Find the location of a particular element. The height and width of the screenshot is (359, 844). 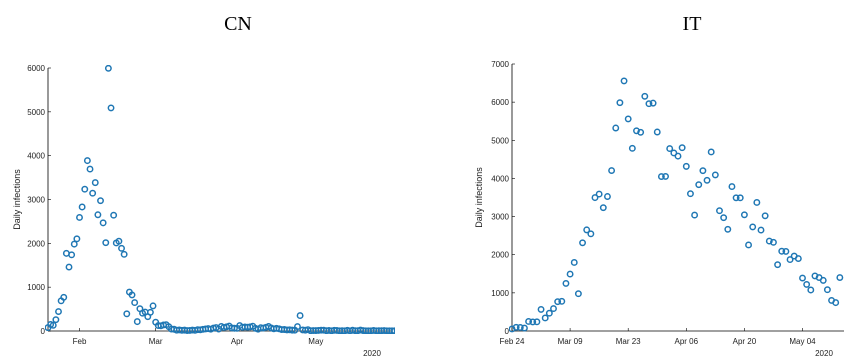

x-tick-label: Apr 20 is located at coordinates (745, 341).